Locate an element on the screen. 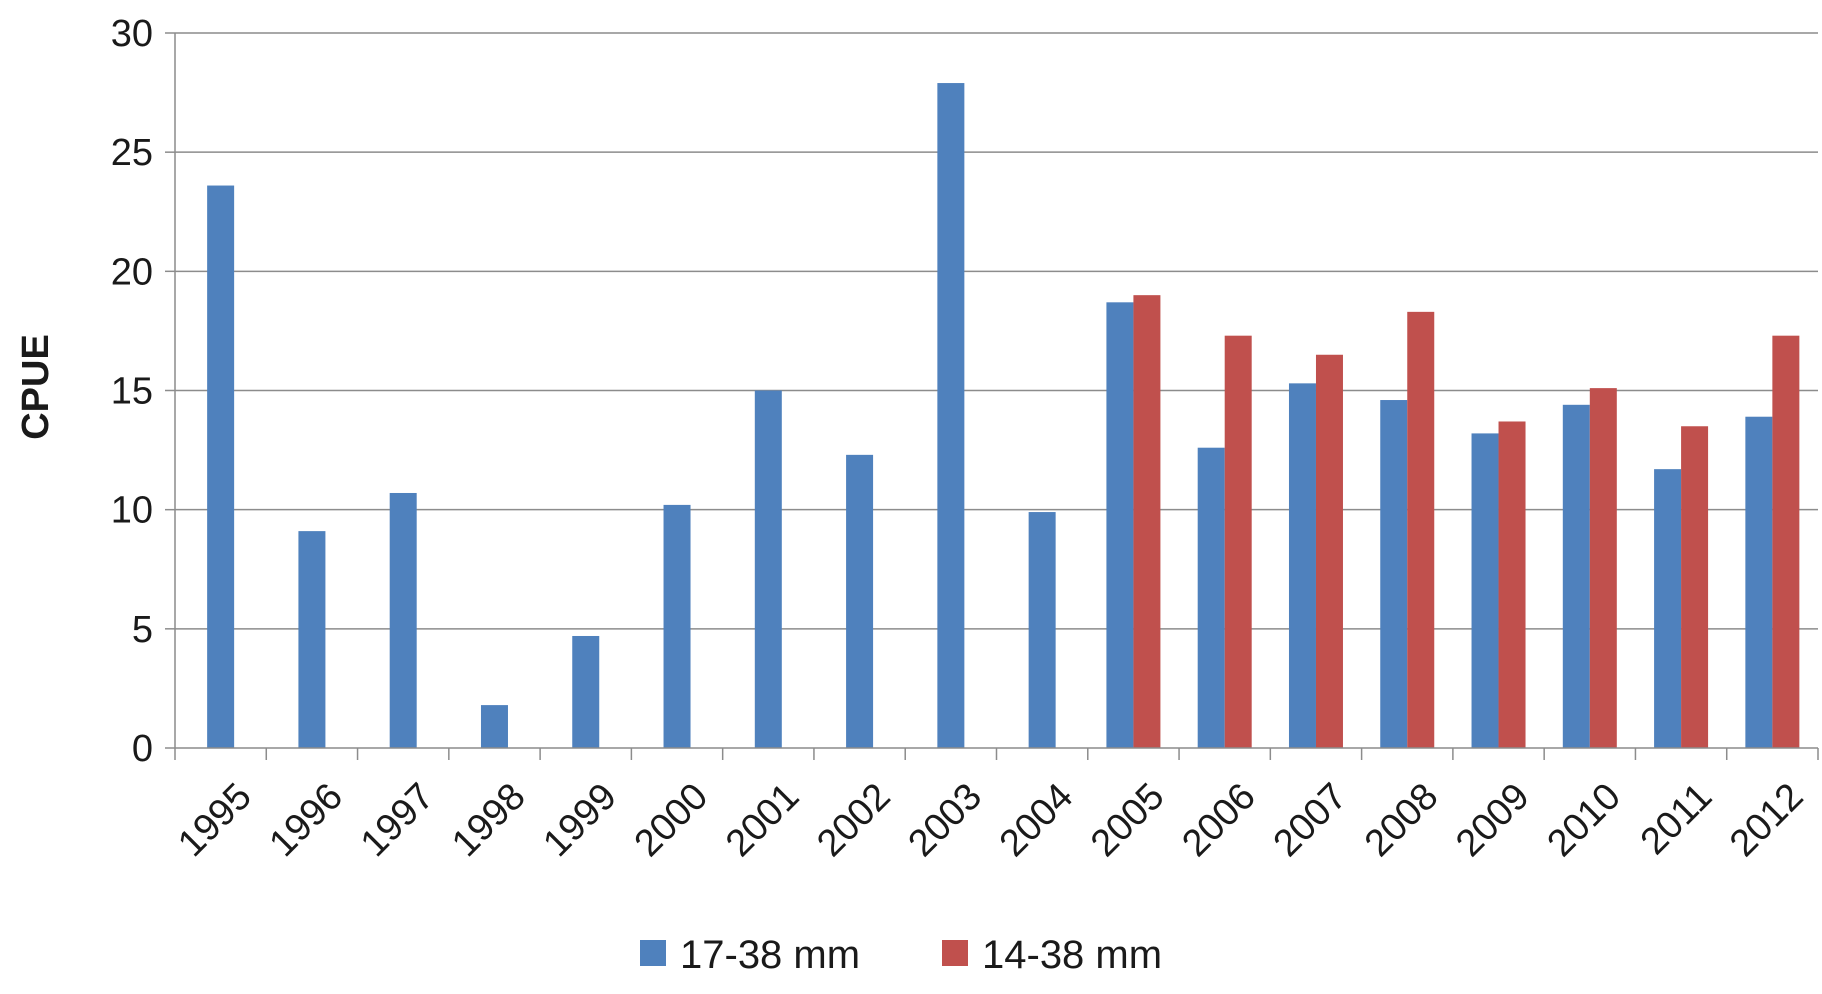  bar-series1-2001 is located at coordinates (768, 569).